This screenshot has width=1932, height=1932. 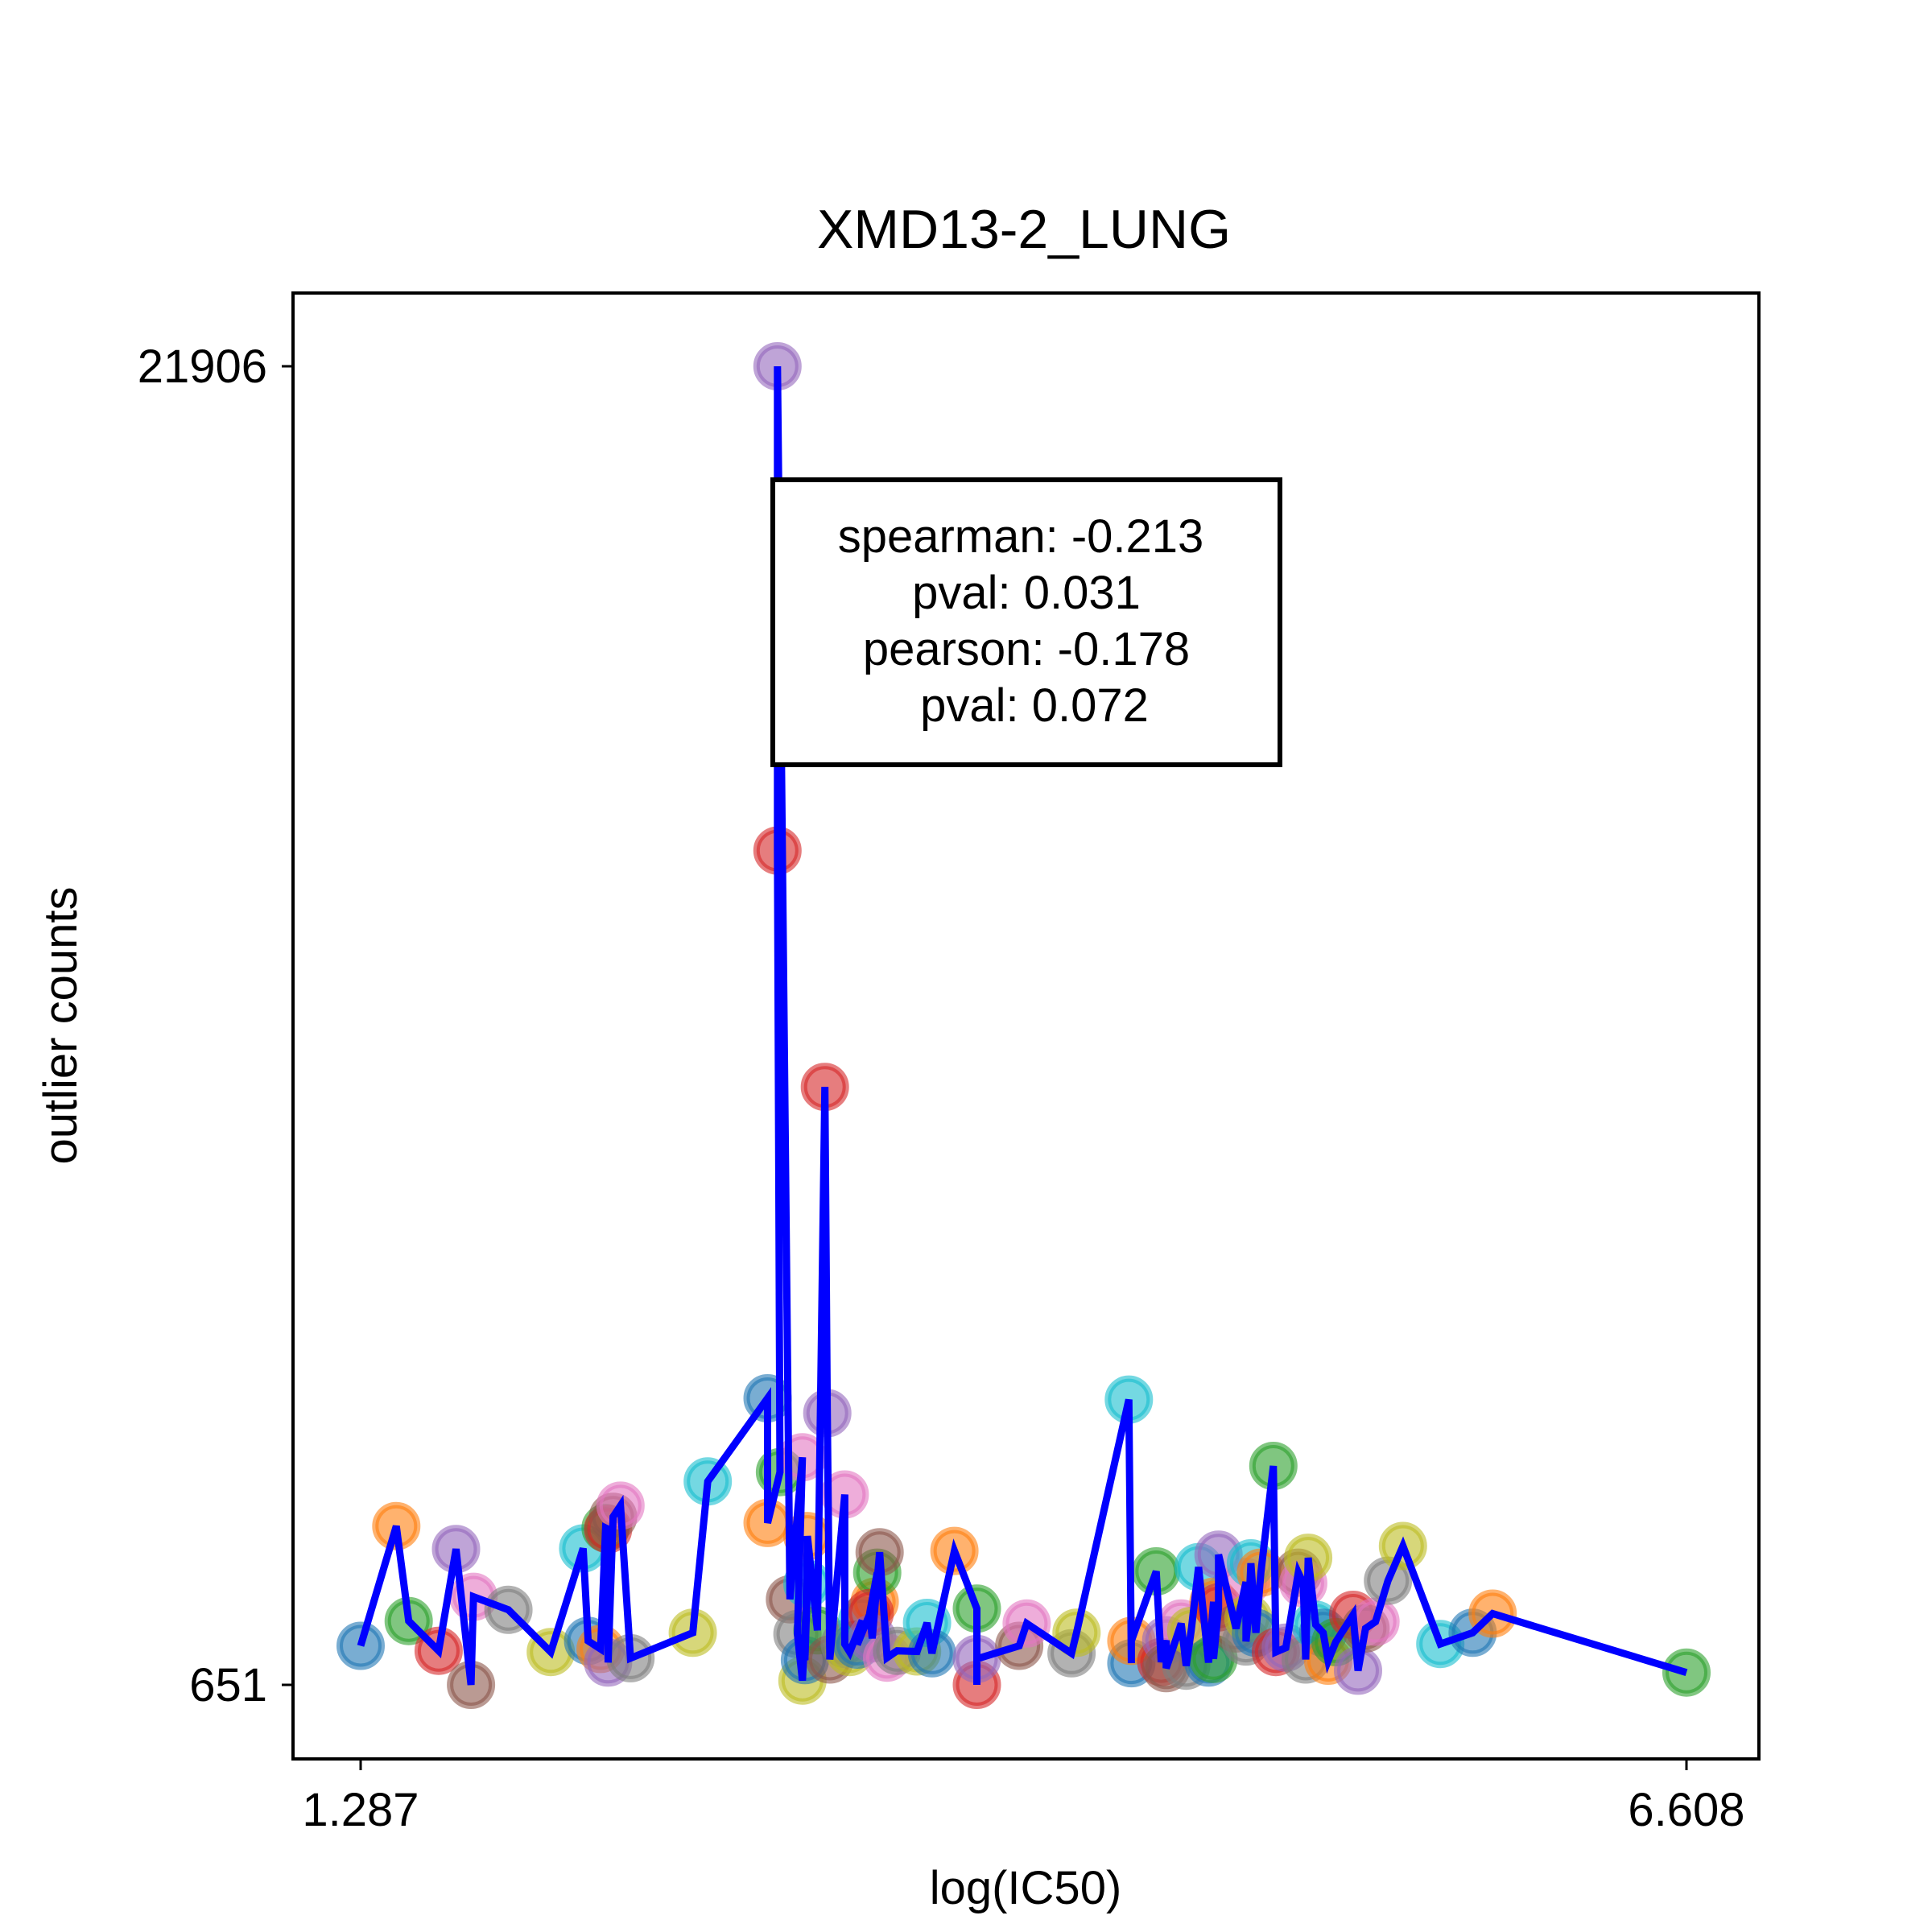 What do you see at coordinates (1026, 593) in the screenshot?
I see `spearman-pval: pval: 0.031` at bounding box center [1026, 593].